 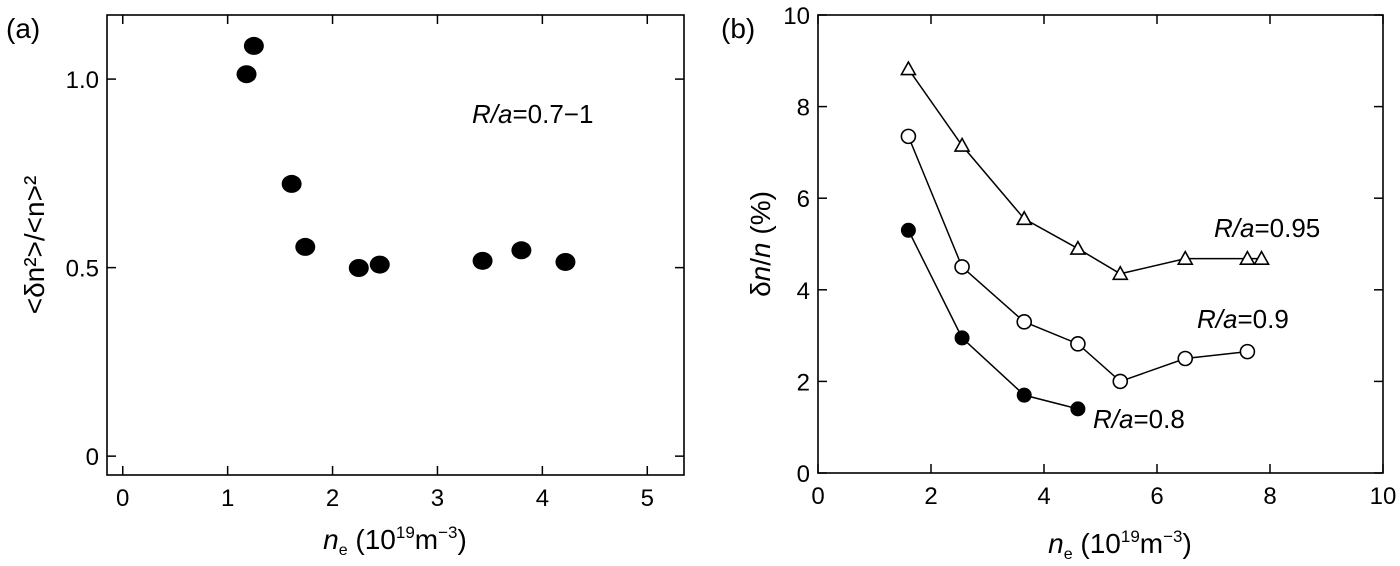 I want to click on y-tick-label: 0.5, so click(x=82, y=269).